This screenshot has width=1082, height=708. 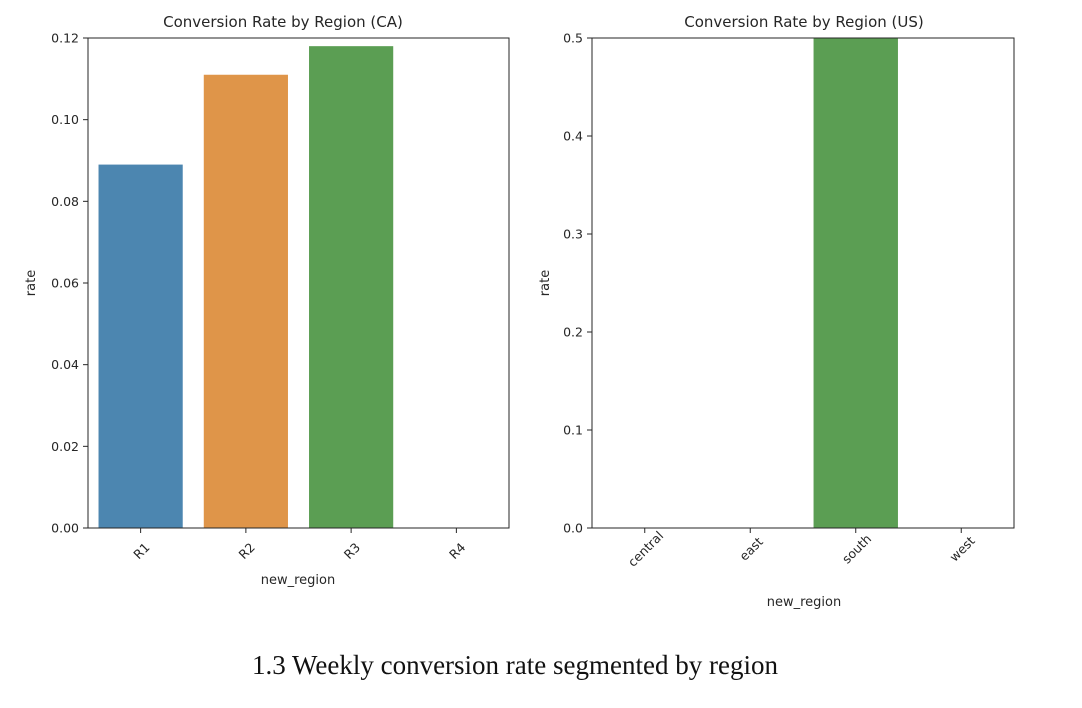 What do you see at coordinates (247, 551) in the screenshot?
I see `x-tick-label: R2` at bounding box center [247, 551].